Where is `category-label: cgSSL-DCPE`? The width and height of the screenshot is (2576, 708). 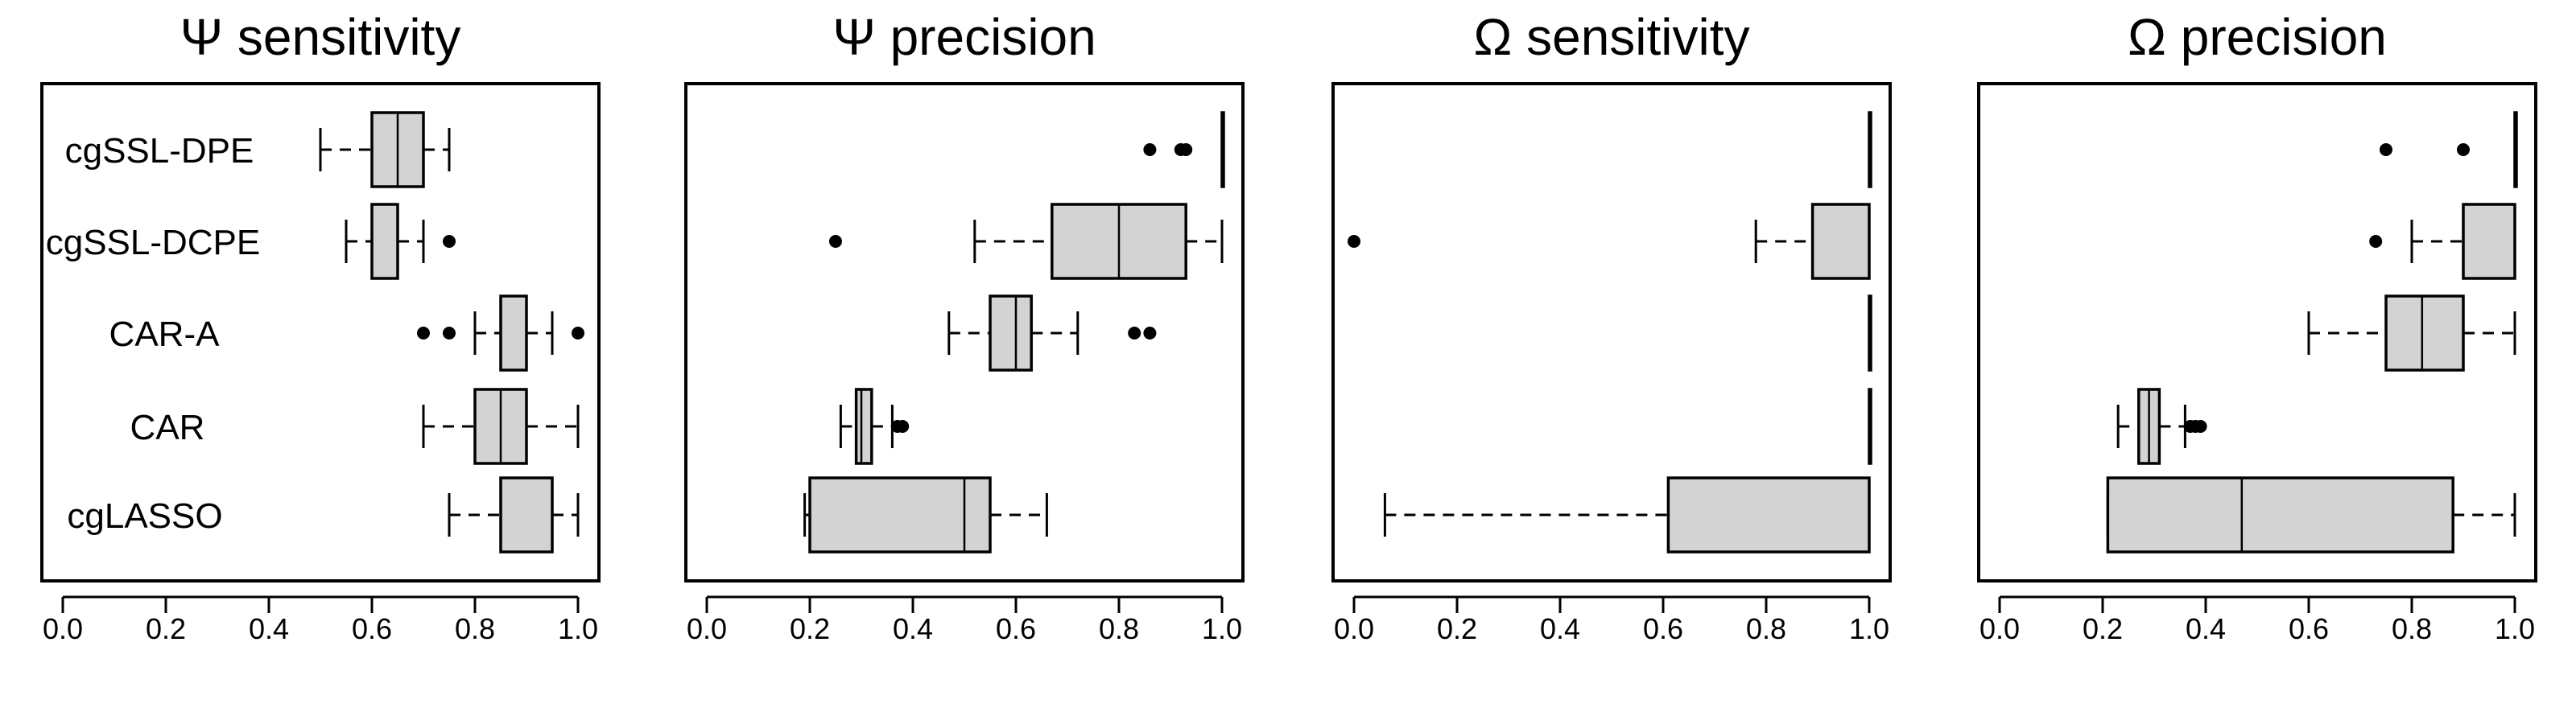
category-label: cgSSL-DCPE is located at coordinates (153, 243).